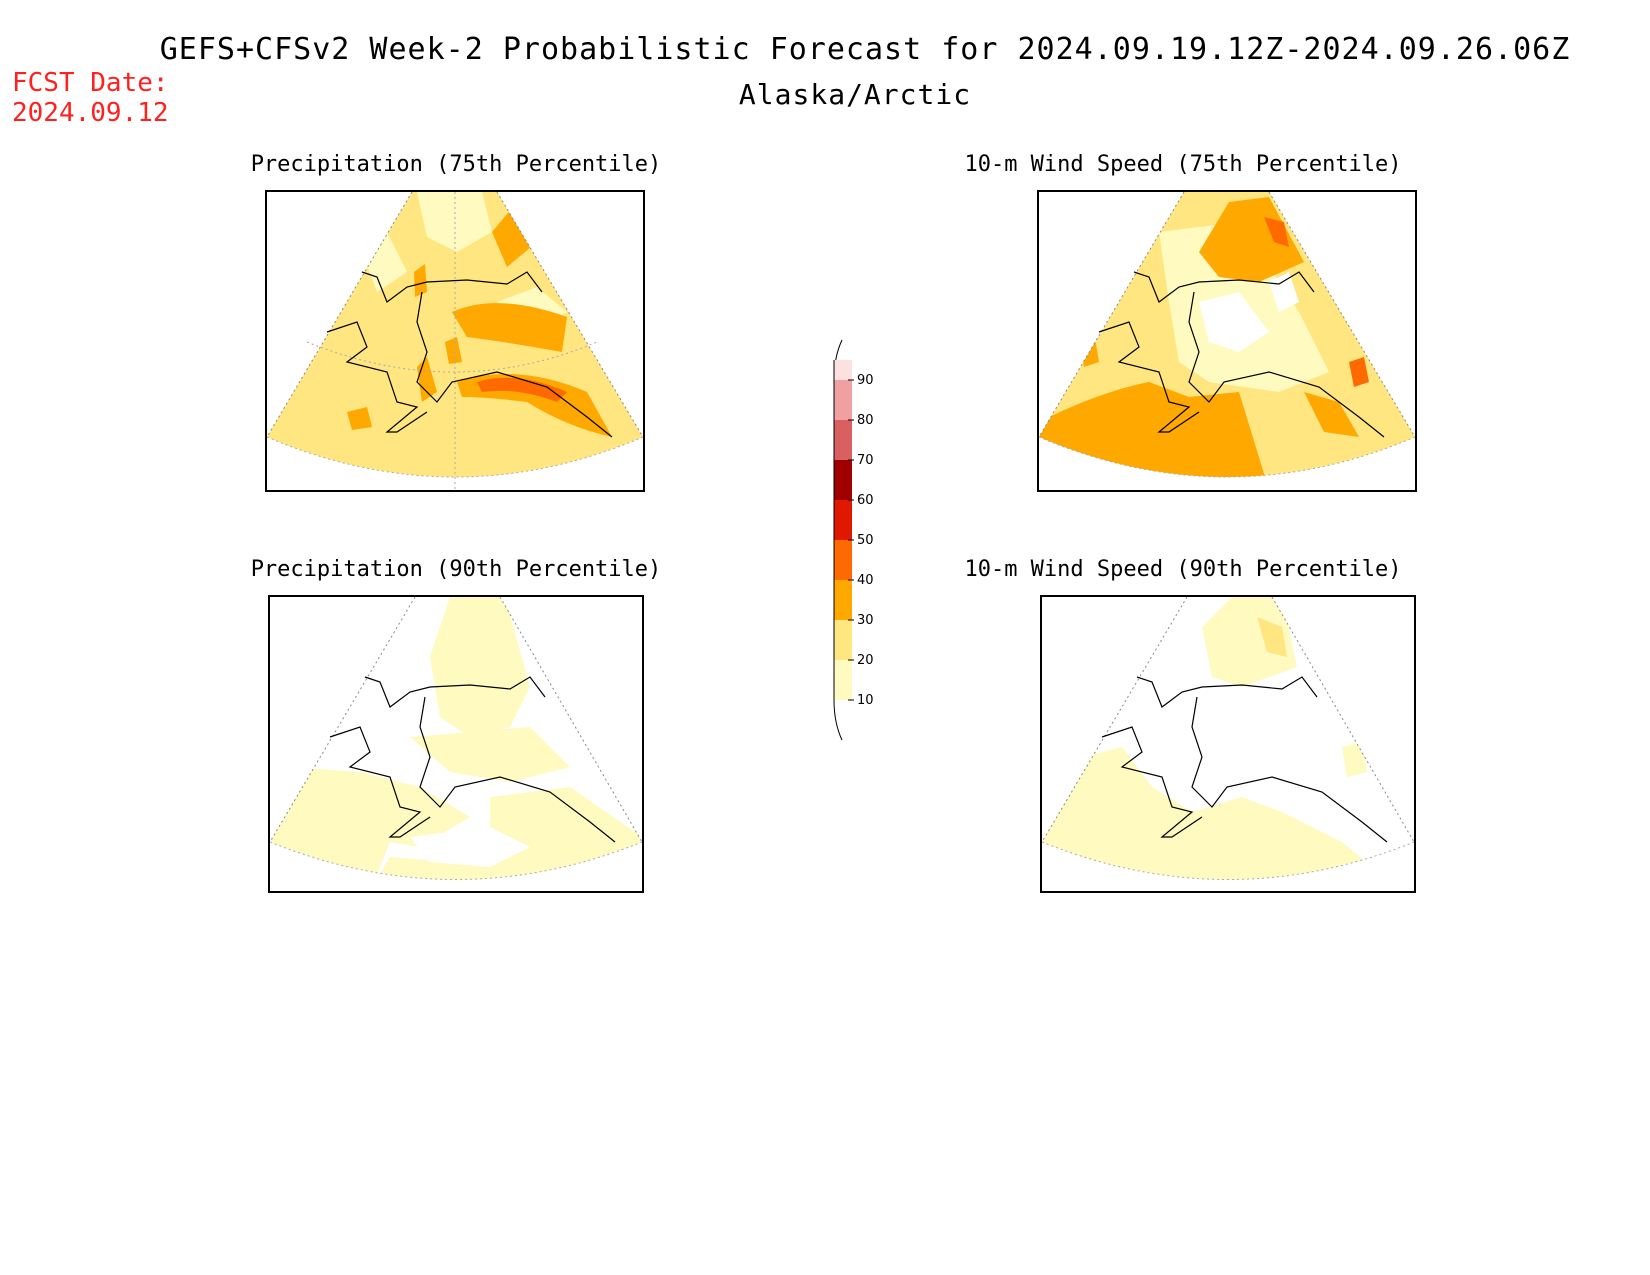  I want to click on colorbar-label: 70, so click(865, 460).